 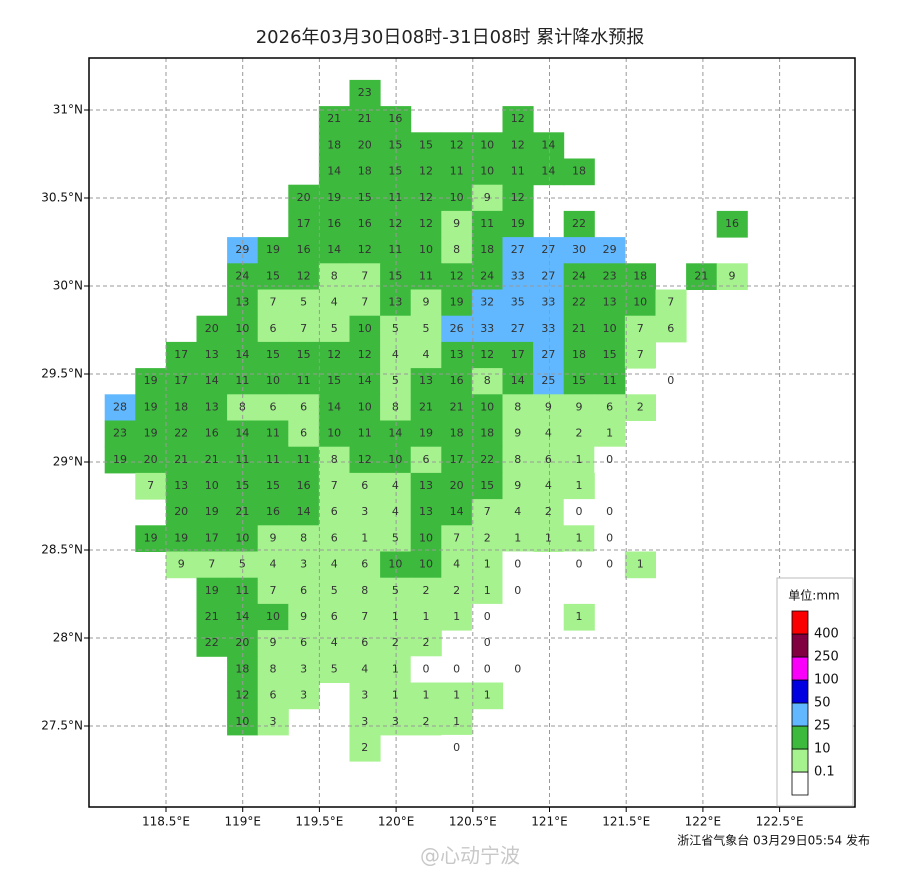 I want to click on rain-value: 26, so click(x=457, y=328).